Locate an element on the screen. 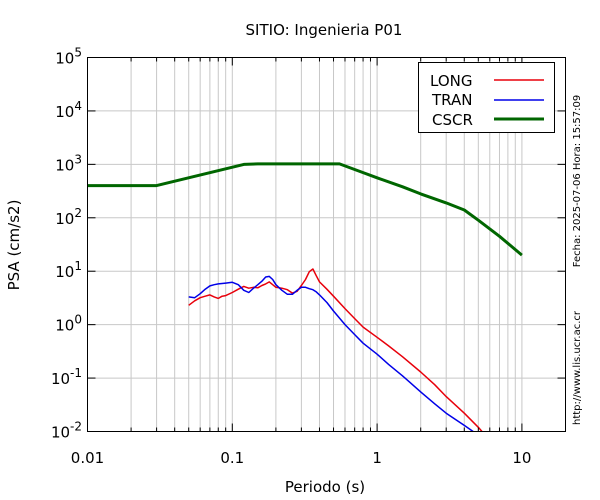 Image resolution: width=600 pixels, height=500 pixels. y-tick-exponent: 0 is located at coordinates (78, 320).